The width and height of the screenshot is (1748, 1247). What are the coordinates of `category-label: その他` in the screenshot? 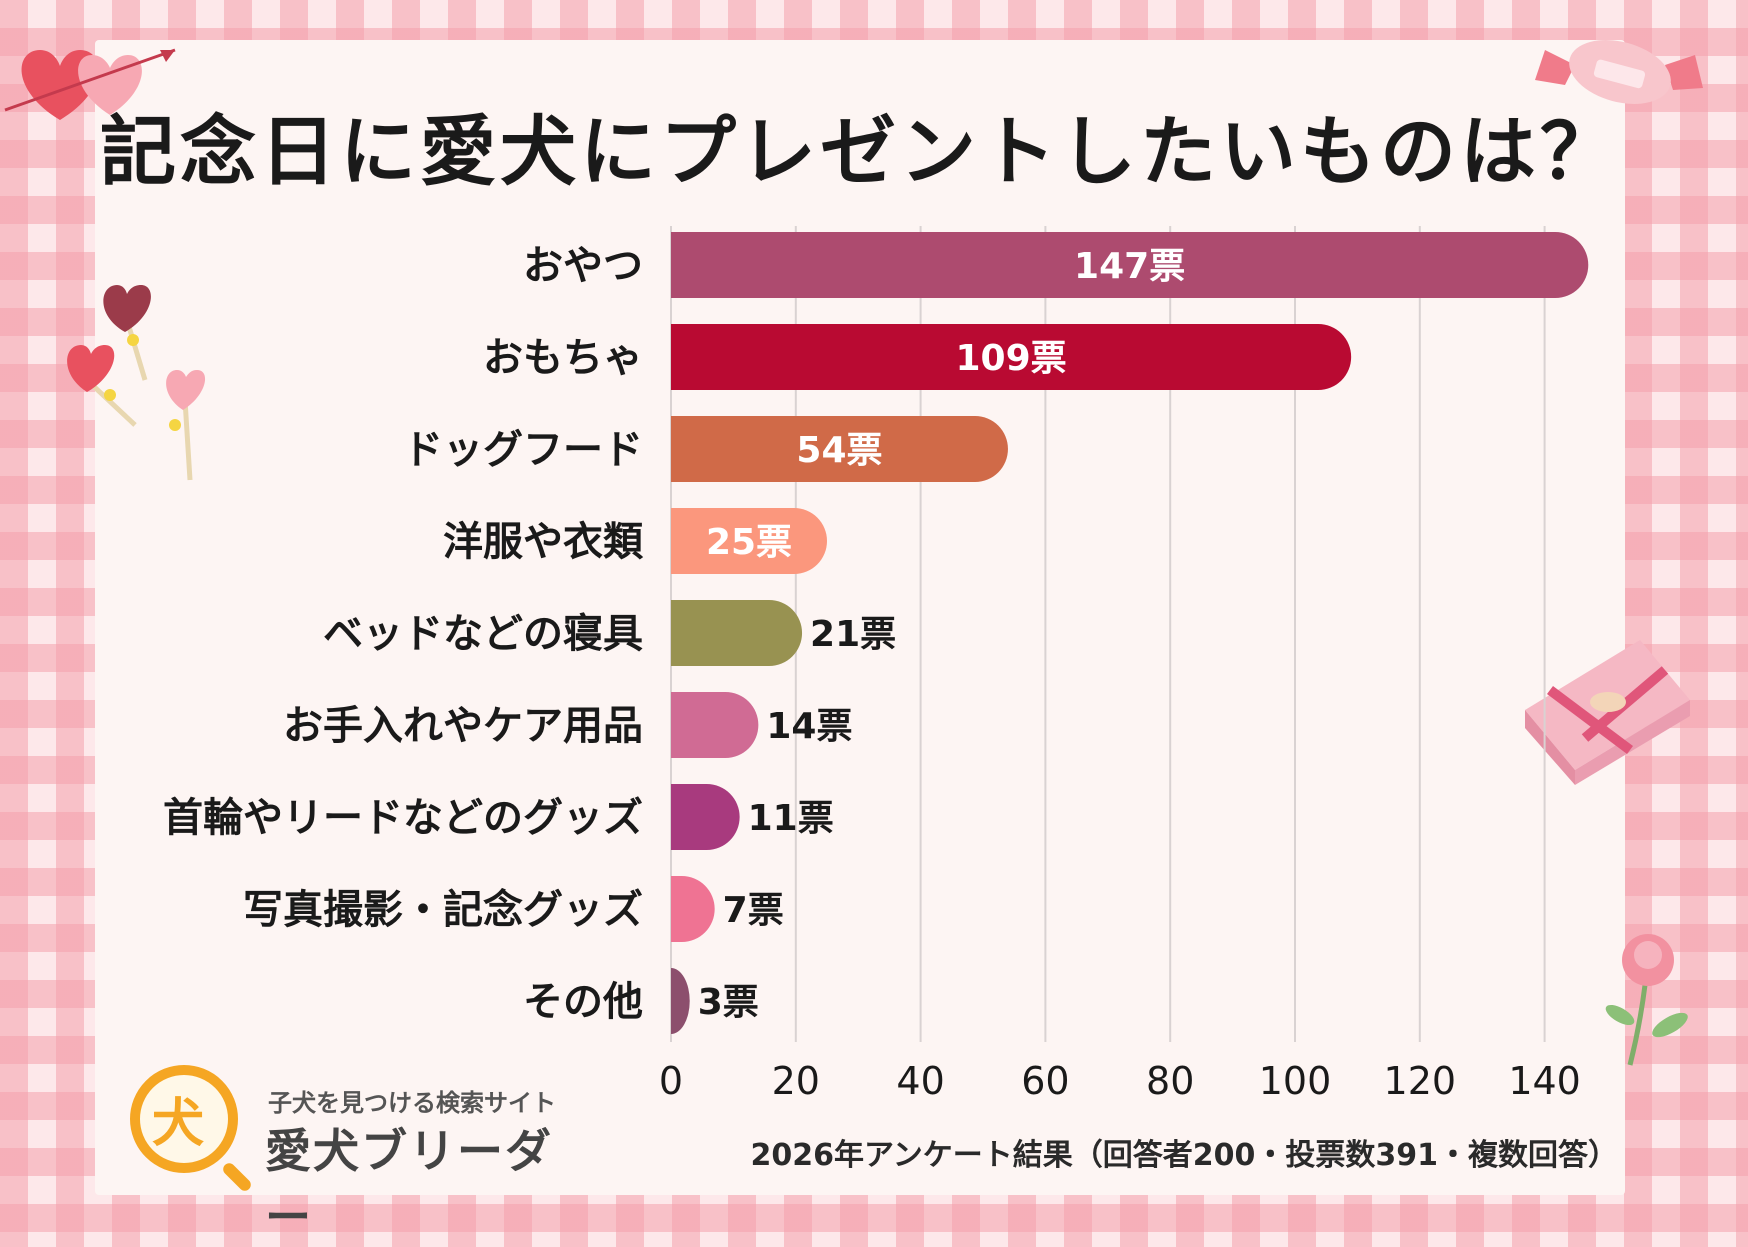 It's located at (583, 1002).